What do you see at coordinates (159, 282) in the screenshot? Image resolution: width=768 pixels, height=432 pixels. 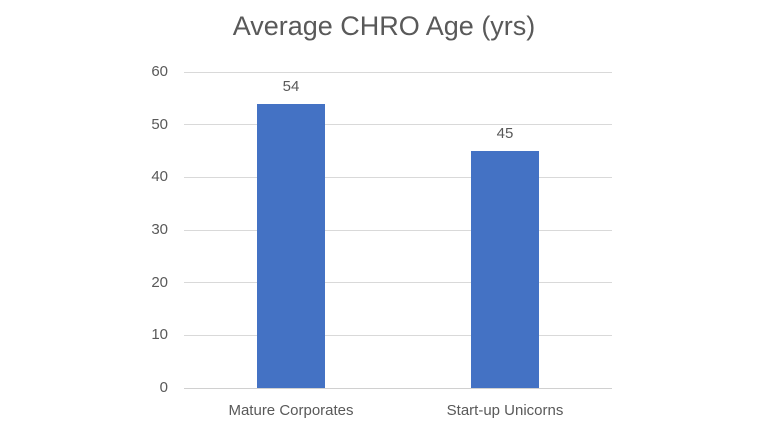 I see `y-tick-label: 20` at bounding box center [159, 282].